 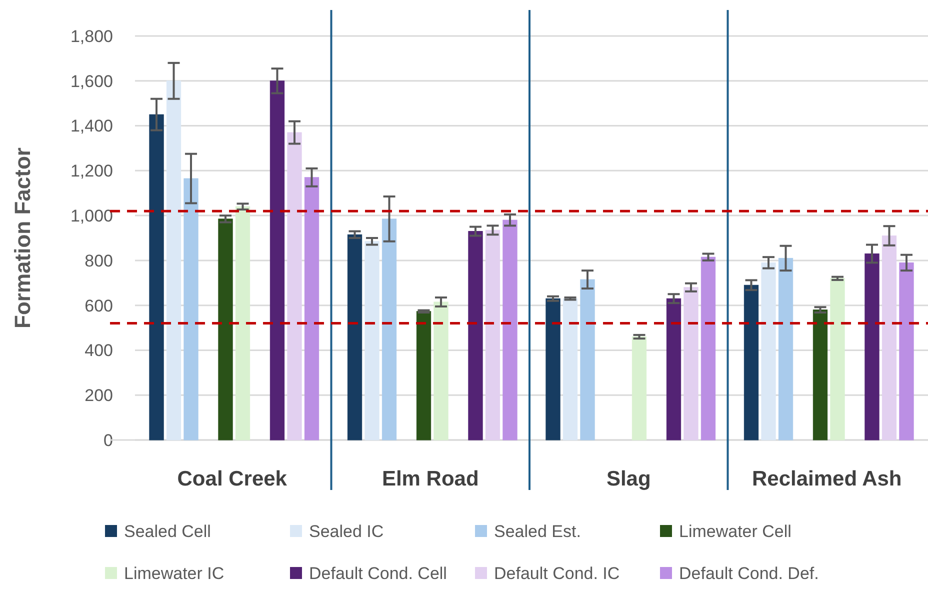 I want to click on y-axis-title: Formation Factor, so click(x=22, y=237).